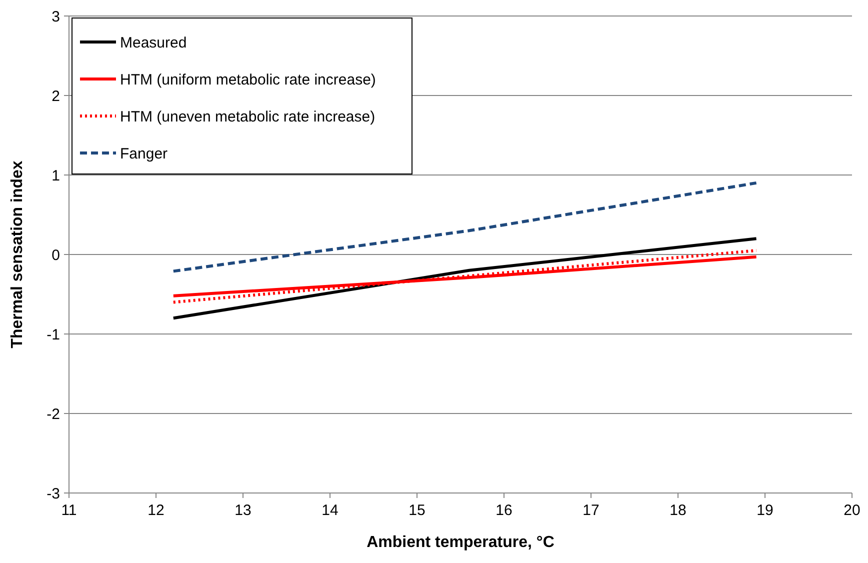  What do you see at coordinates (243, 510) in the screenshot?
I see `x-tick-label: 13` at bounding box center [243, 510].